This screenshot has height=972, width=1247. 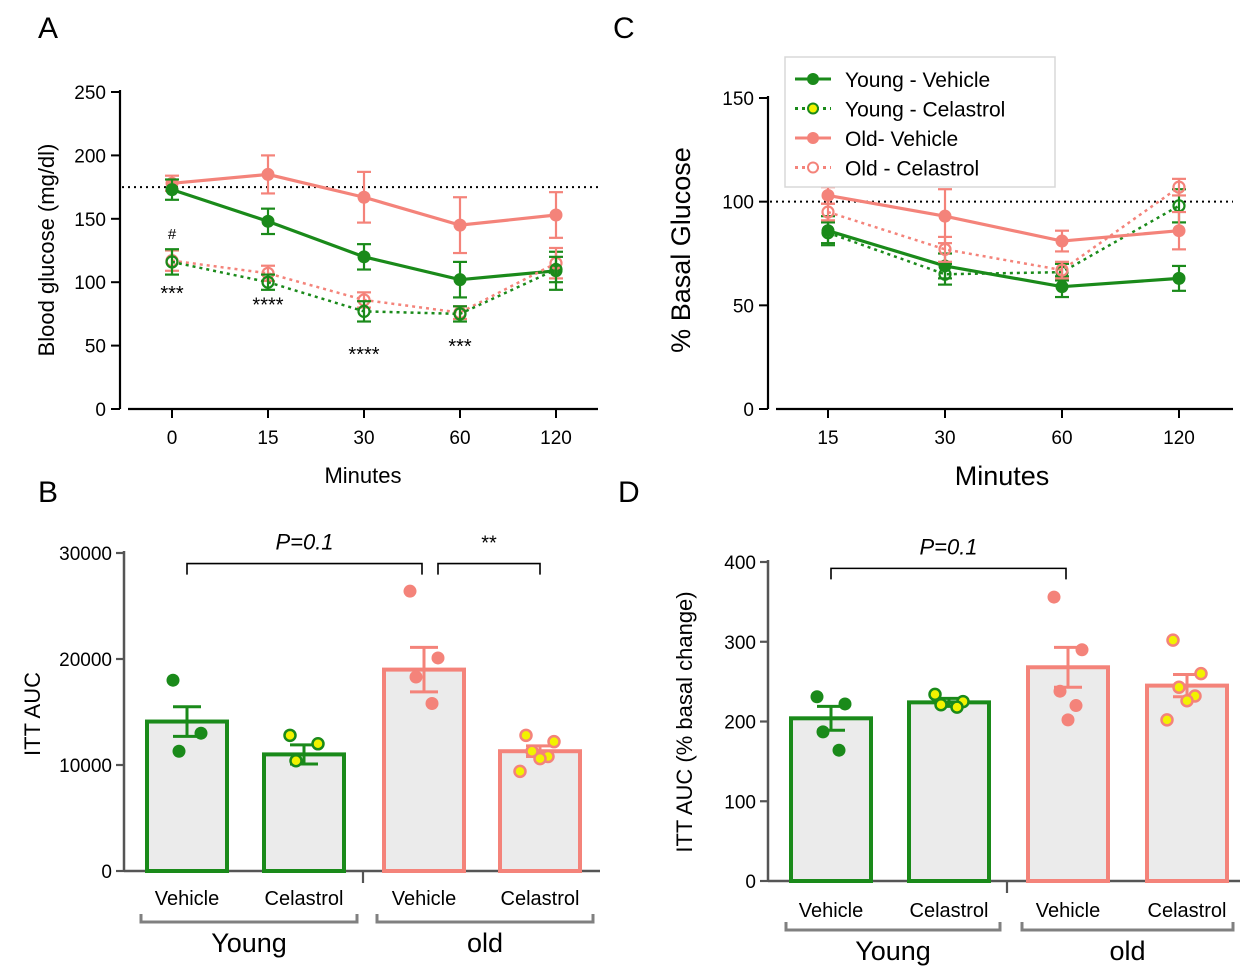 I want to click on x-tick-label: 120, so click(x=556, y=438).